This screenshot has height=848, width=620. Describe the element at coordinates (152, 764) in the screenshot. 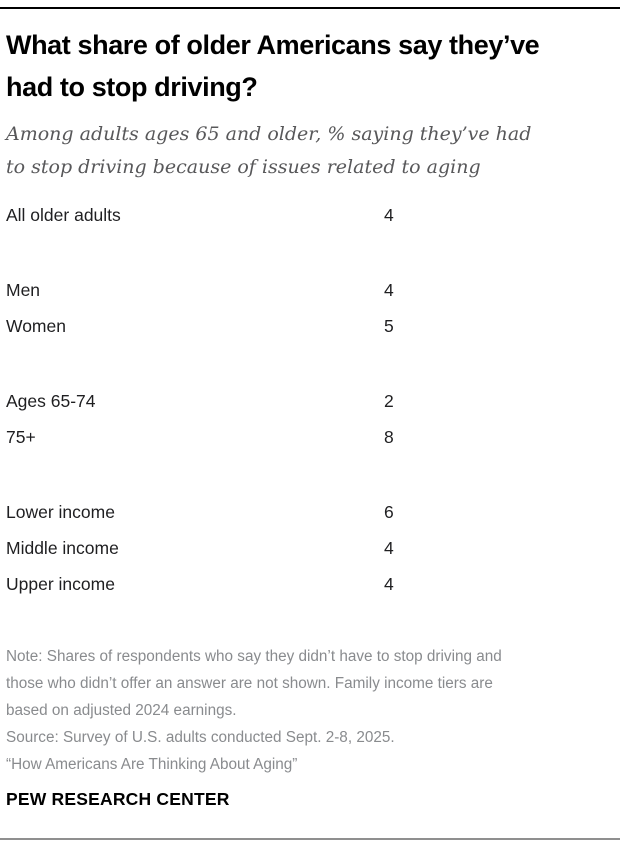

I see `report-title-text: “How Americans Are Thinking About Aging”` at that location.